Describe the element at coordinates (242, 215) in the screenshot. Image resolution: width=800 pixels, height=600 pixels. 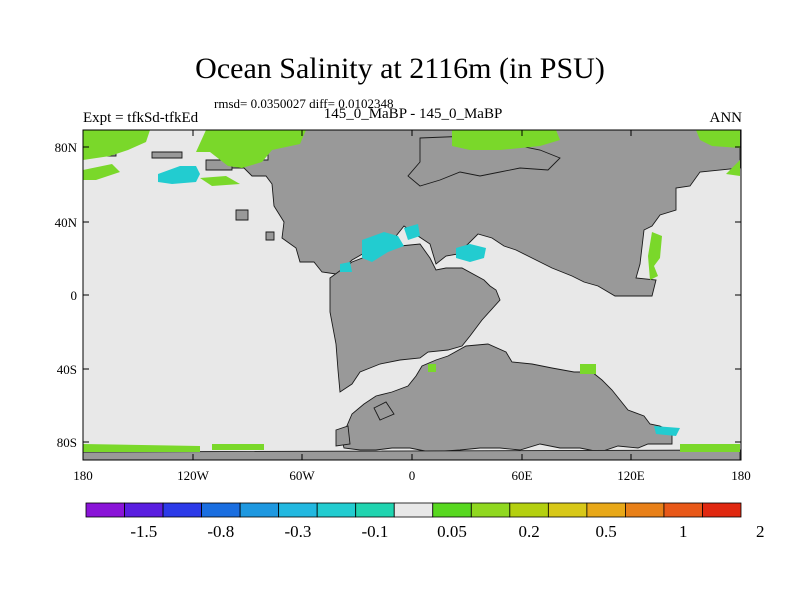
I see `land-island-c` at that location.